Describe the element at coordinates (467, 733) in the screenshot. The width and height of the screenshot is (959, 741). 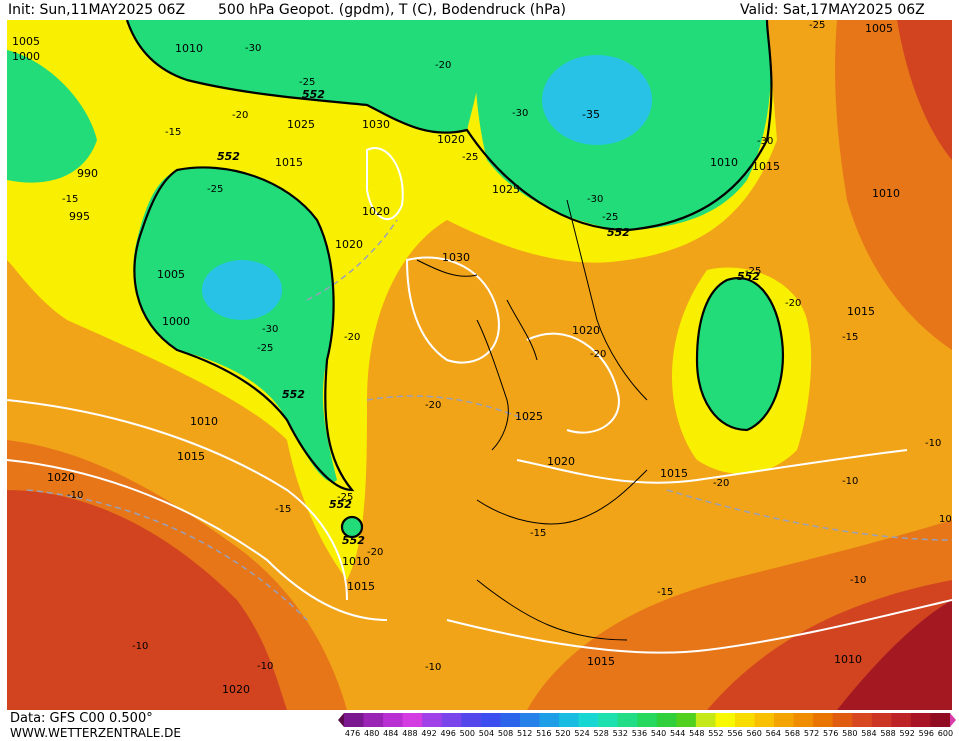
I see `legend-tick-label: 500` at that location.